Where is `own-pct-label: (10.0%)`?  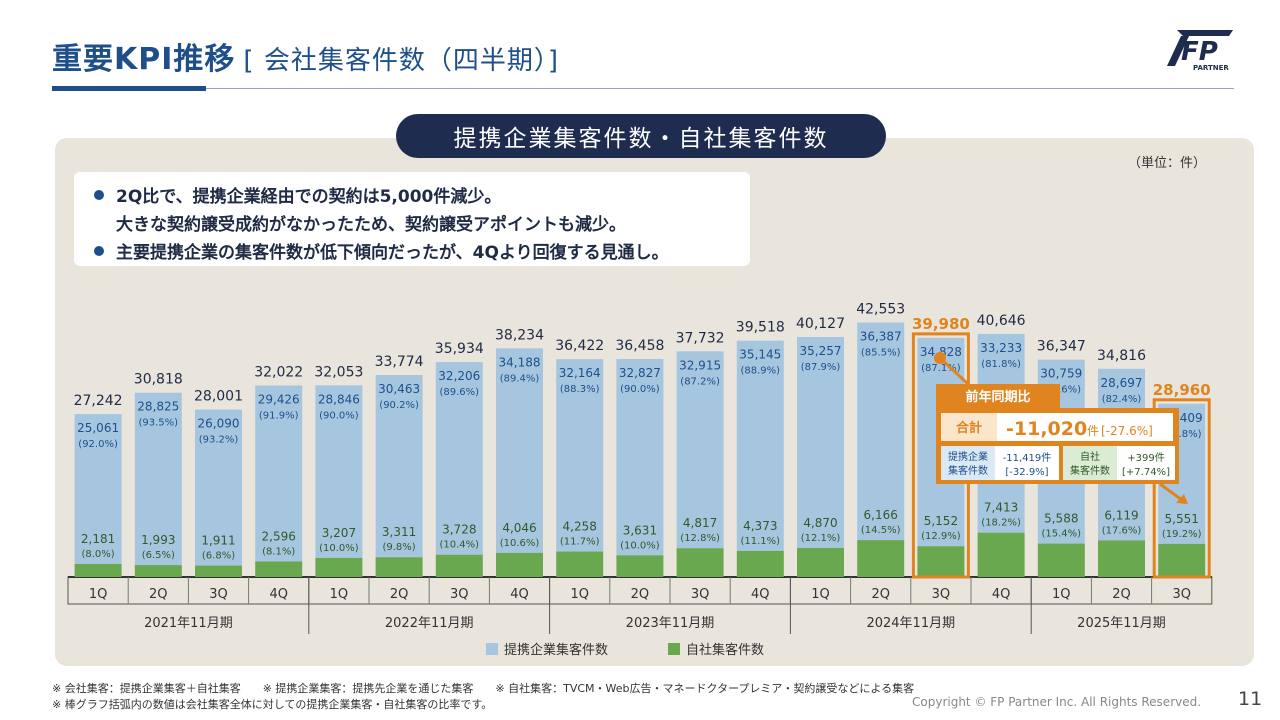
own-pct-label: (10.0%) is located at coordinates (640, 545).